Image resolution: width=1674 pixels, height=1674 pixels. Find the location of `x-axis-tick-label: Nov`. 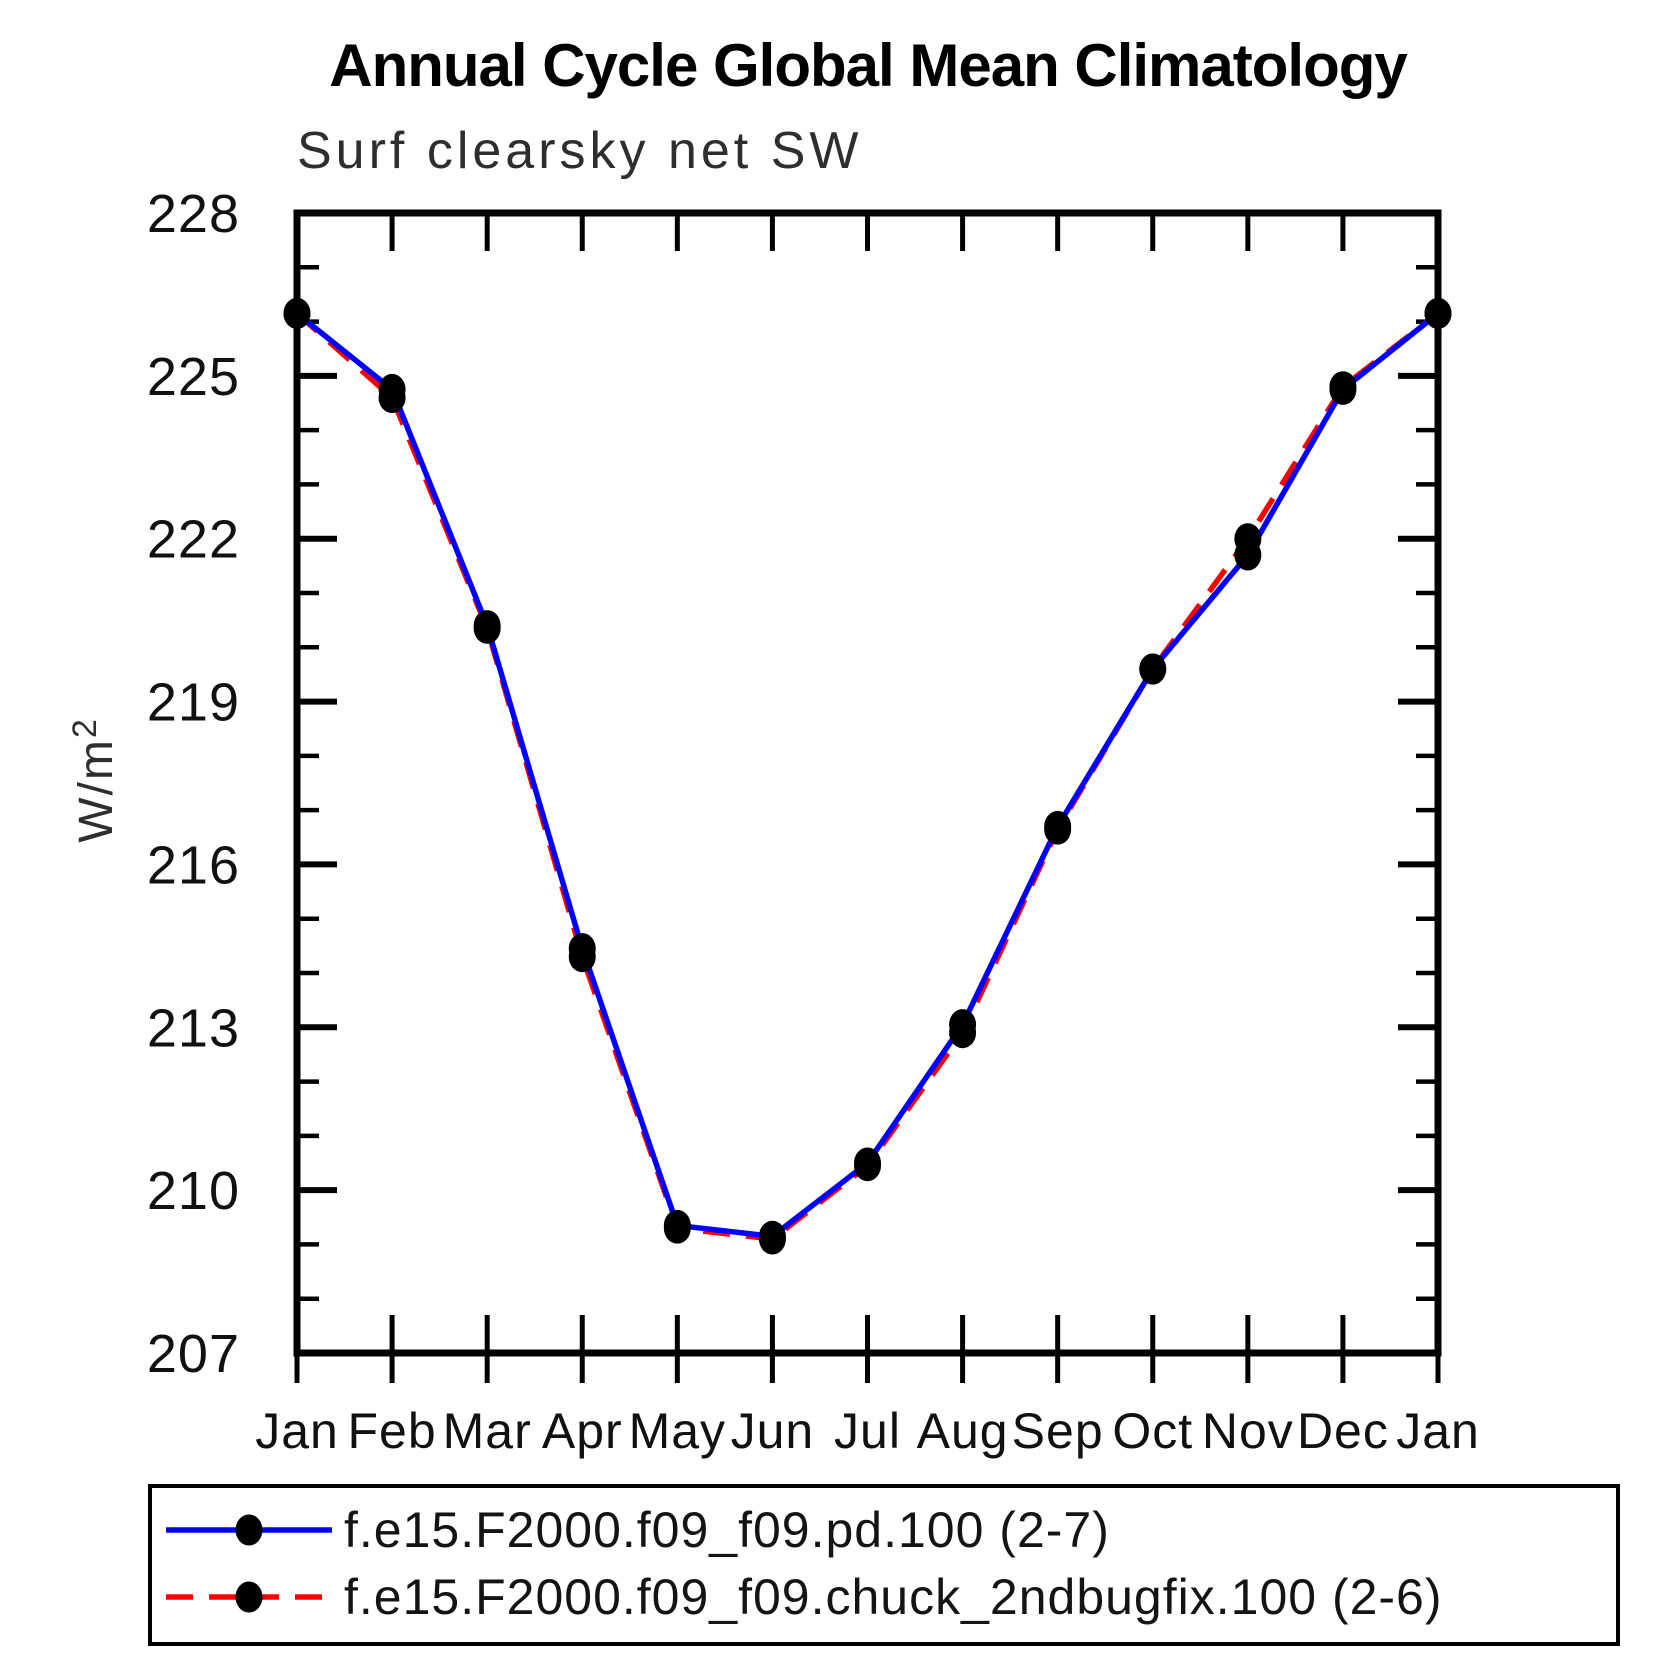

x-axis-tick-label: Nov is located at coordinates (1248, 1431).